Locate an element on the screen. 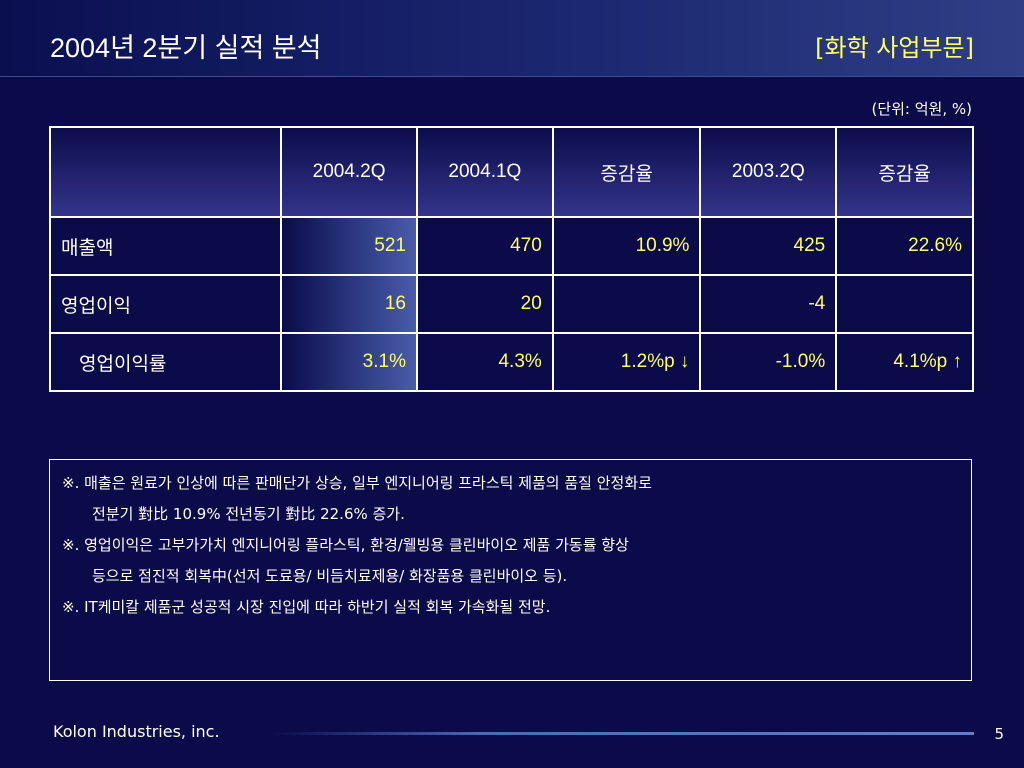  table-cell: 22.6% is located at coordinates (904, 246).